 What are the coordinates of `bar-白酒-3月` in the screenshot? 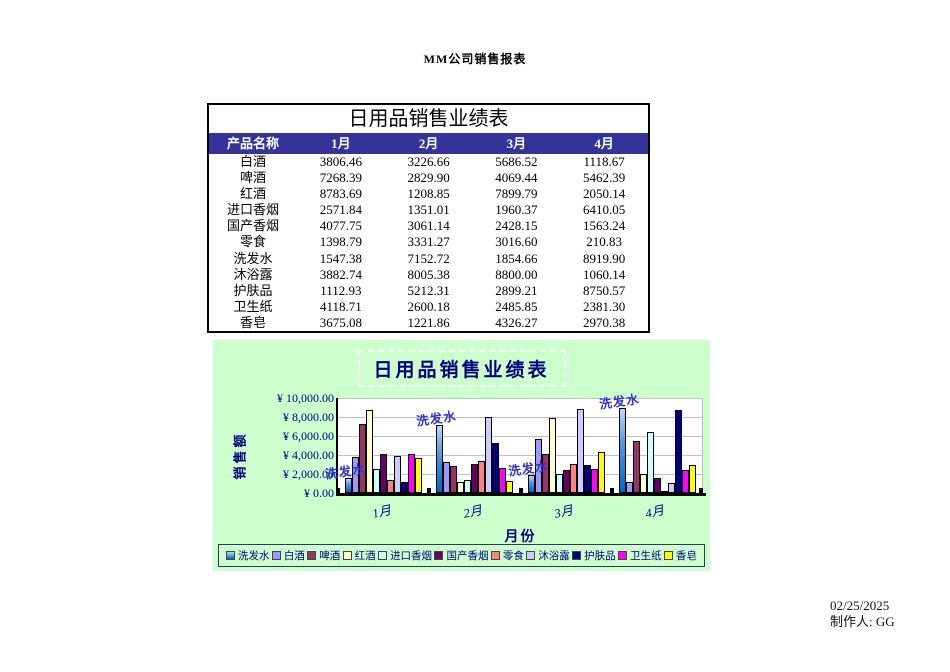 It's located at (538, 465).